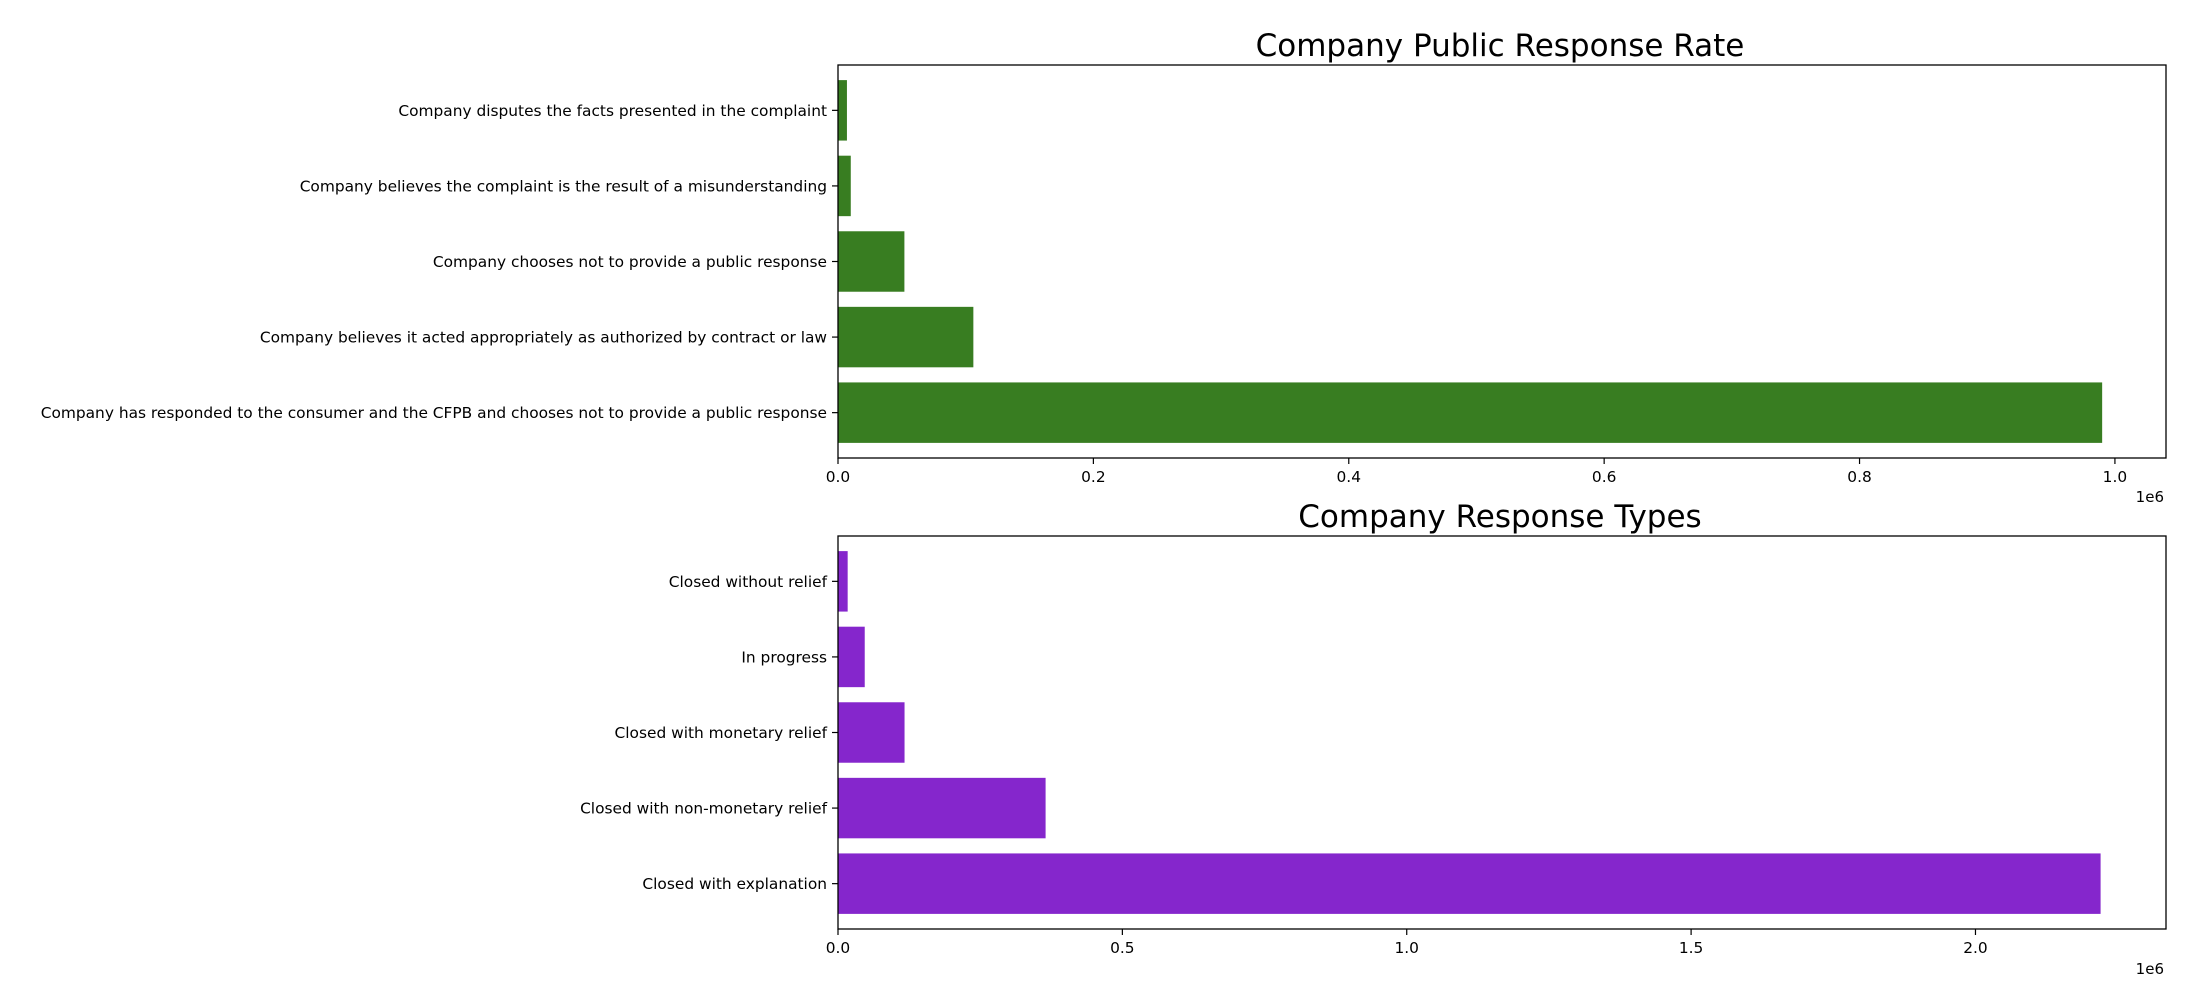  Describe the element at coordinates (1476, 472) in the screenshot. I see `x-ticks: 0.0 0.2 0.4 0.6 0.8 1.0` at that location.